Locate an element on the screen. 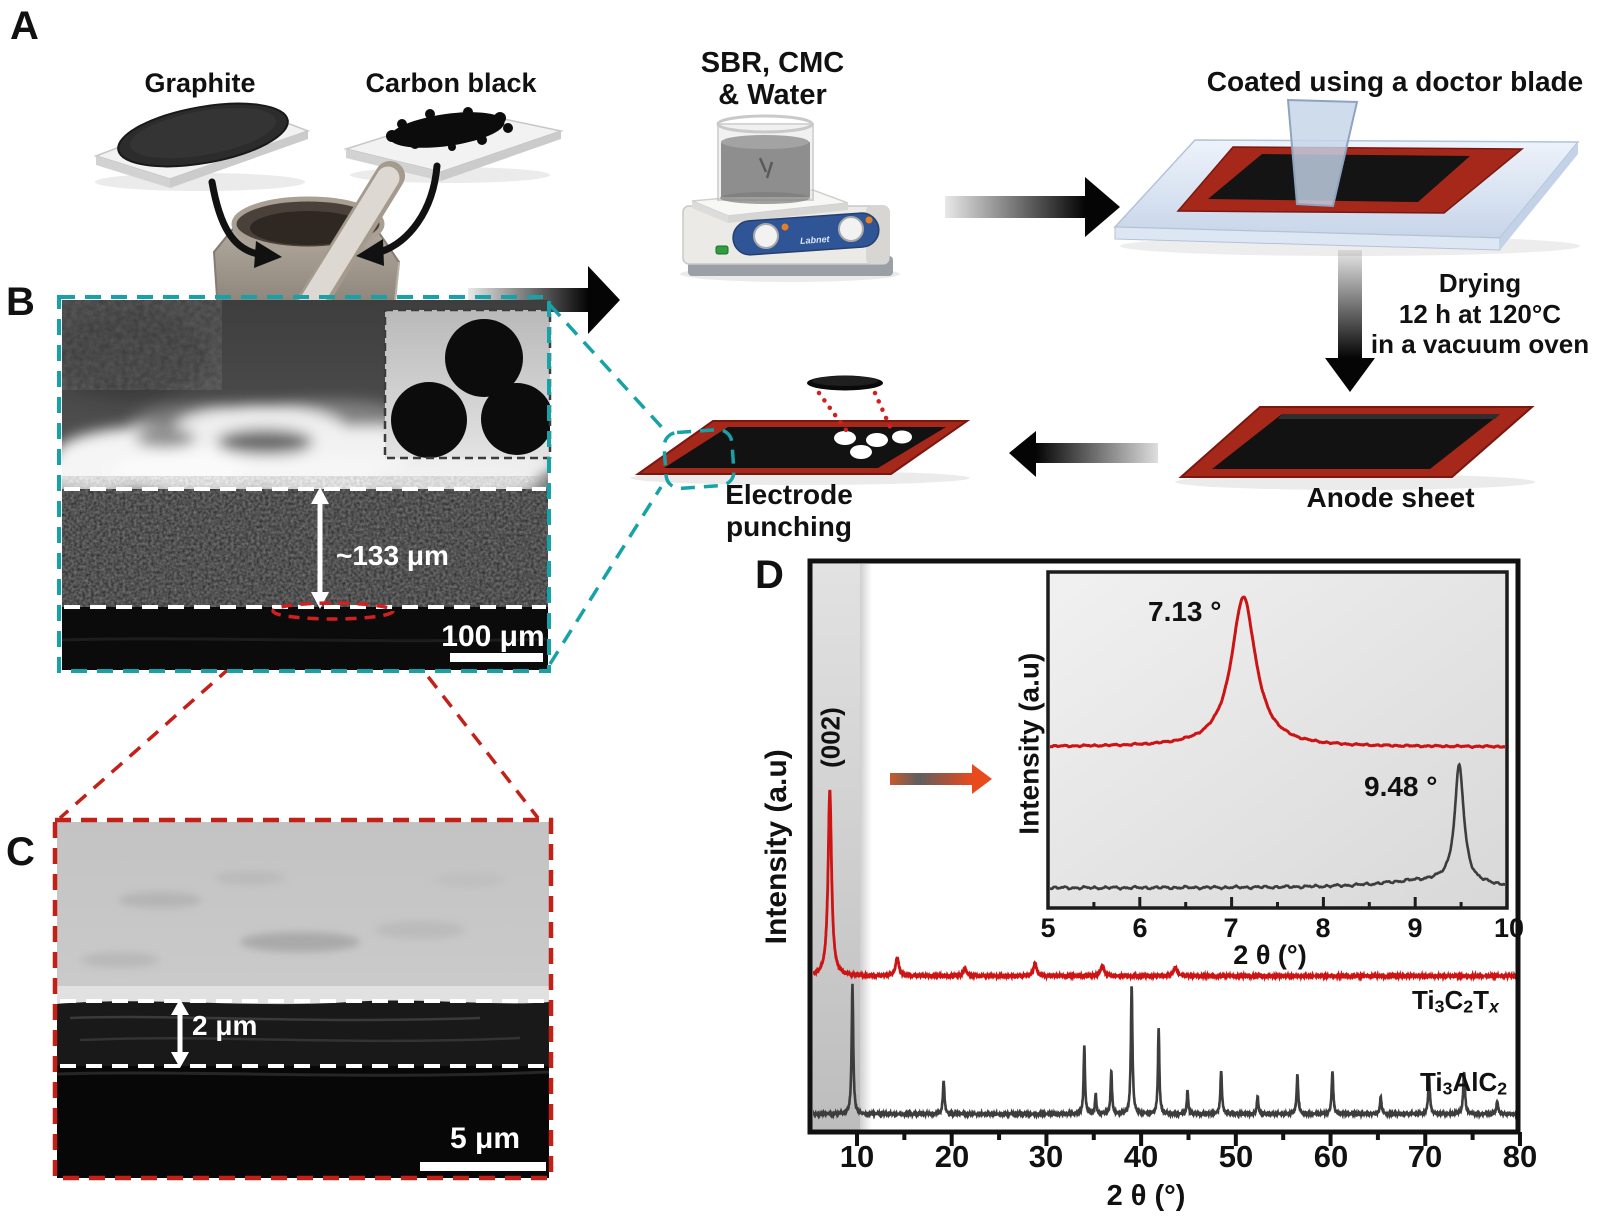  panel-c-border is located at coordinates (303, 999).